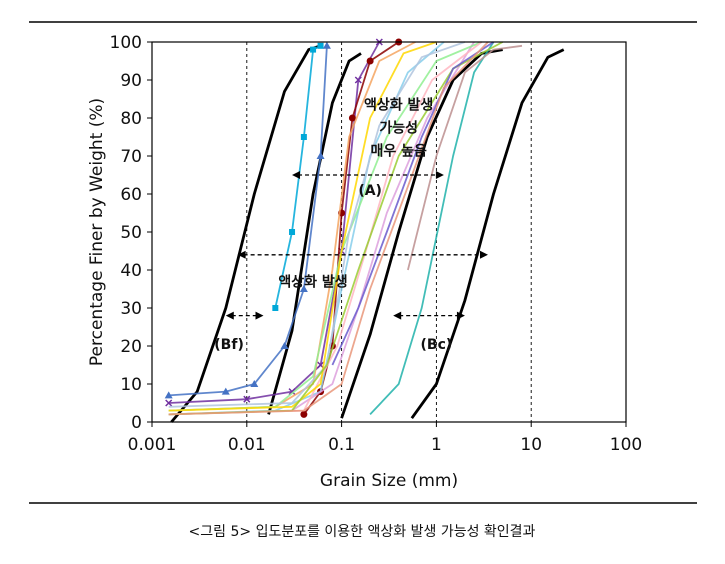 The height and width of the screenshot is (564, 725). I want to click on x-tick-label: 0.01, so click(247, 445).